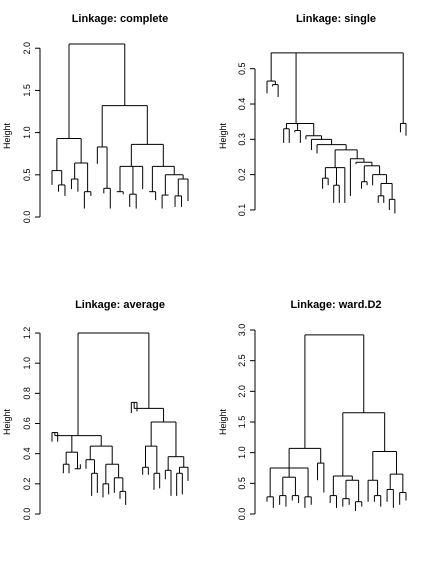  I want to click on y-tick-label: 0.8, so click(27, 393).